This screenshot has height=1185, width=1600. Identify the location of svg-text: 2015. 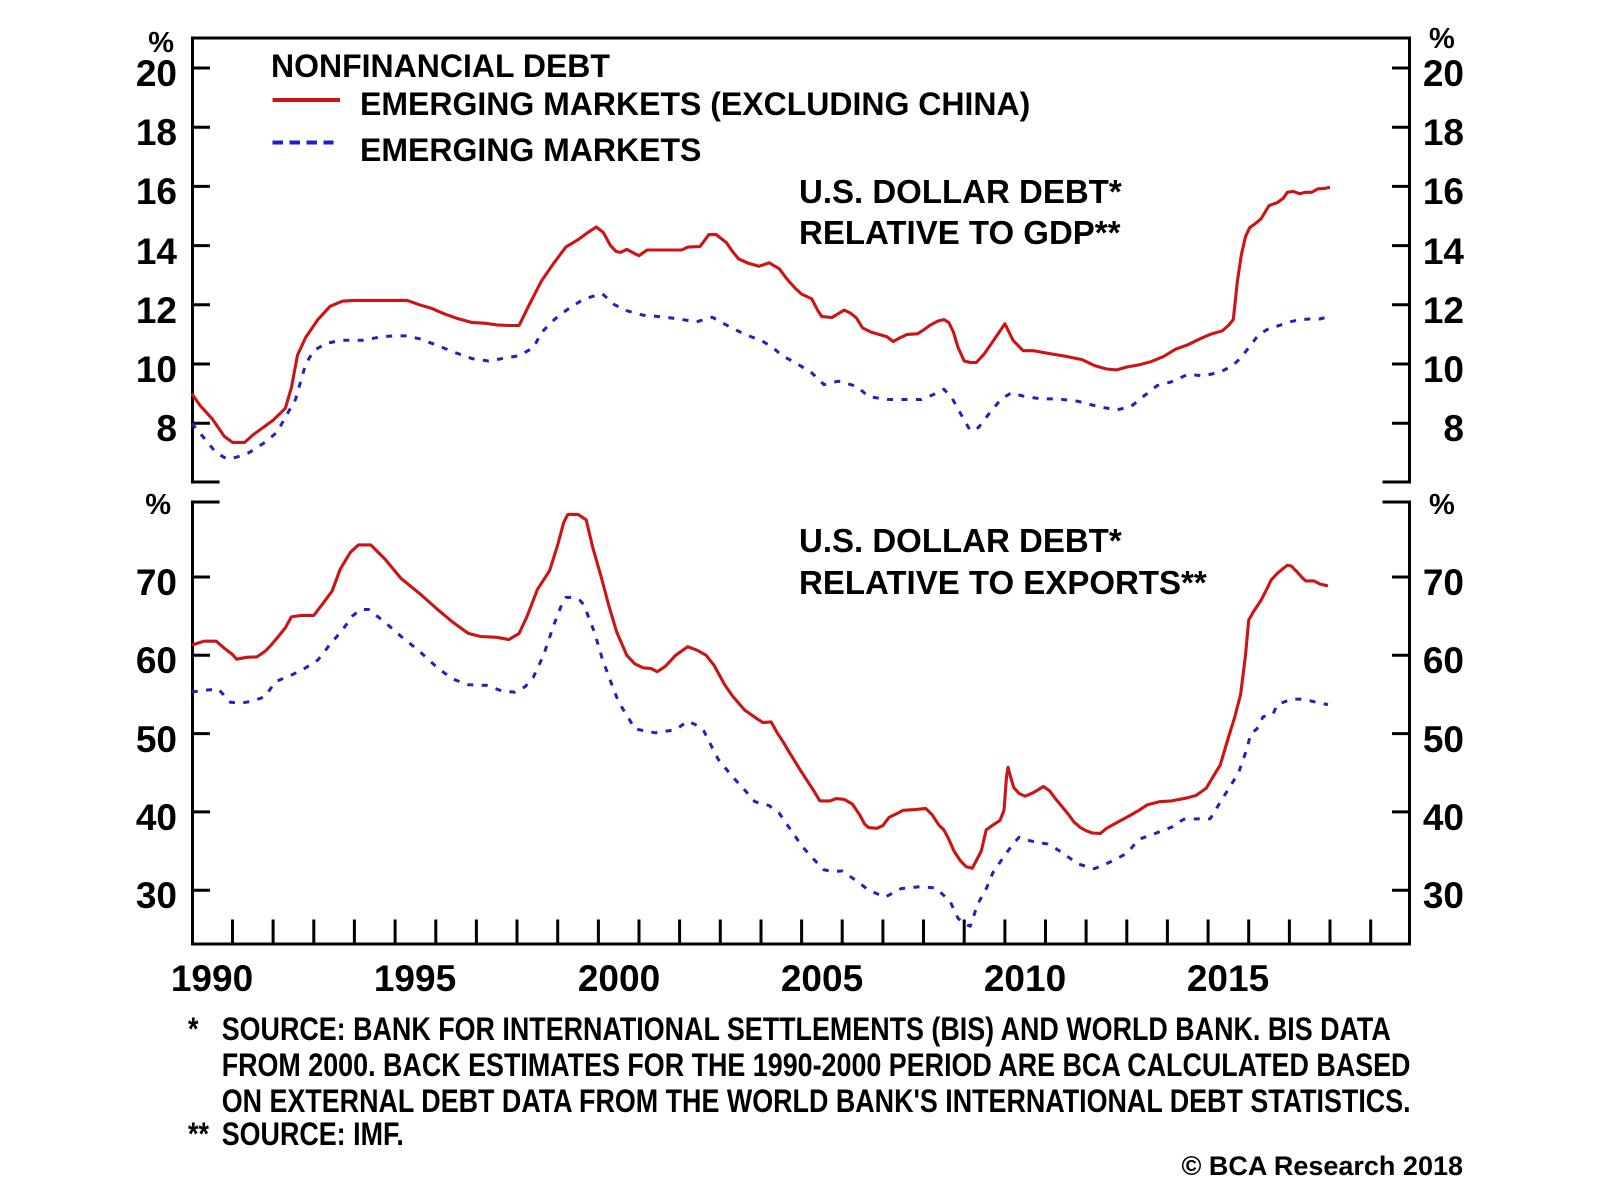
(1228, 978).